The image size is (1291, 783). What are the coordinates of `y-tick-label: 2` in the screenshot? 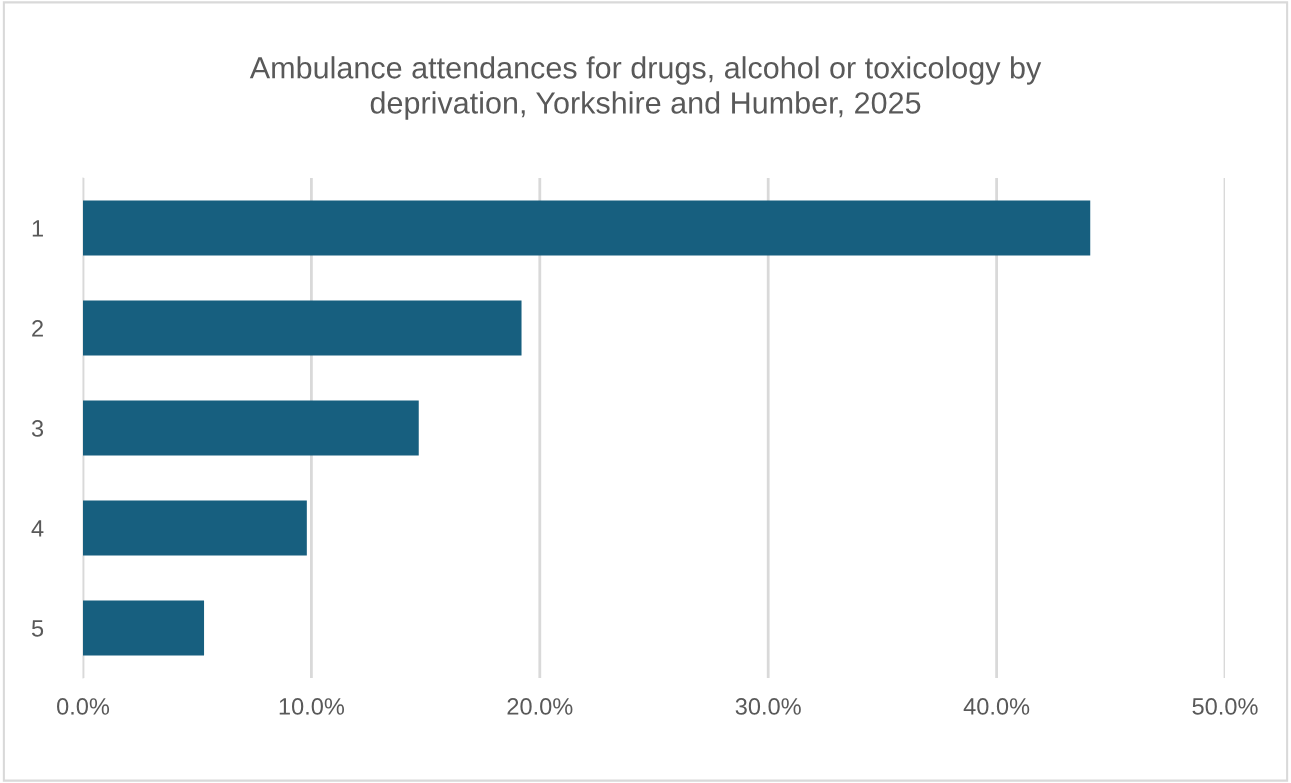 It's located at (37, 328).